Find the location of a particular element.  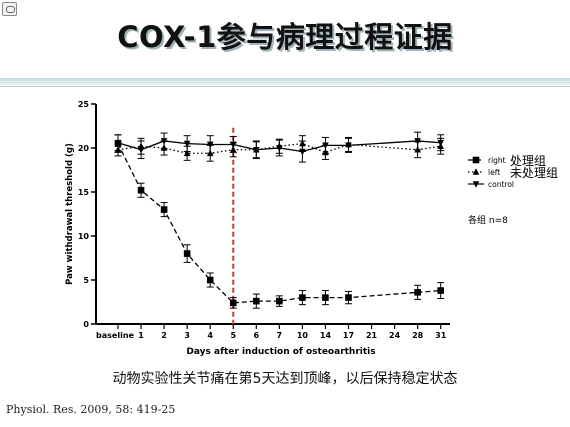

legend-annotation-left: 未处理组 is located at coordinates (534, 173).